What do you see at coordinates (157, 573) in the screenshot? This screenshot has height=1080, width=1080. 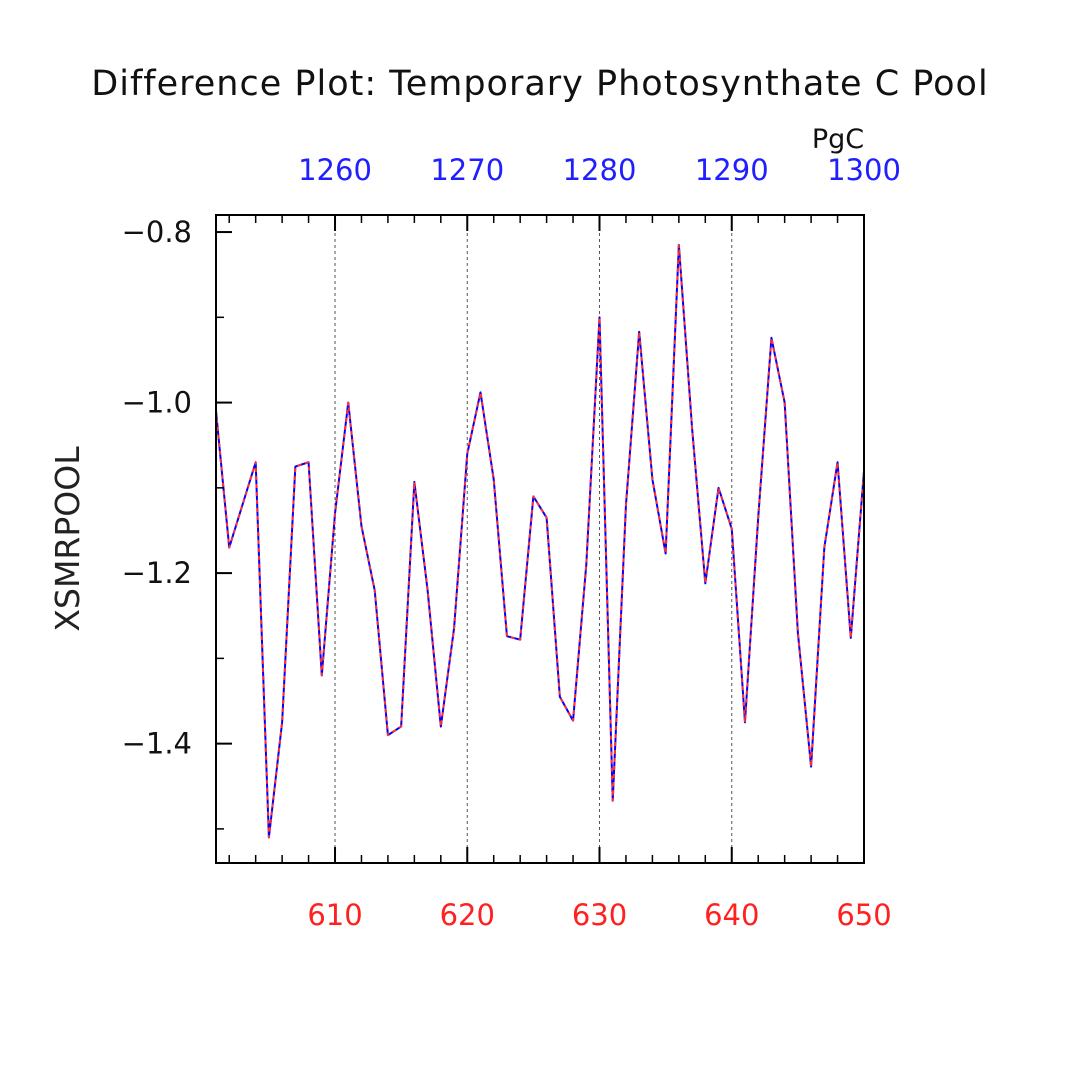 I see `y-tick-label: −1.2` at bounding box center [157, 573].